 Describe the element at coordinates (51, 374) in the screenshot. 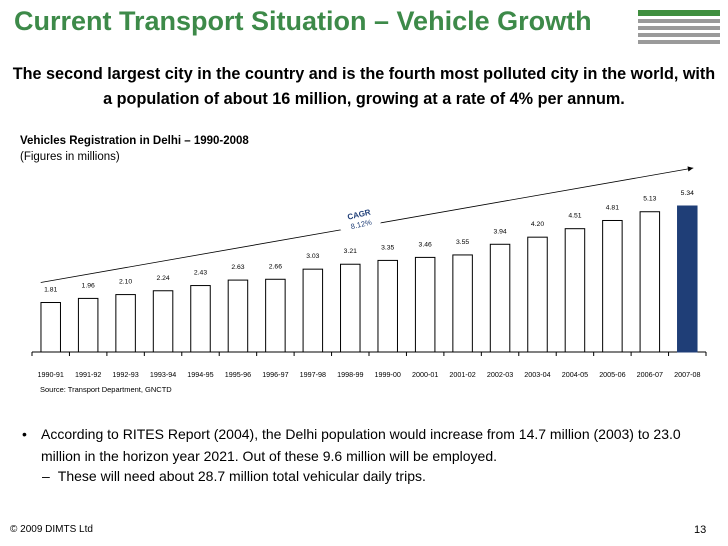

I see `x-tick-label: 1990-91` at that location.